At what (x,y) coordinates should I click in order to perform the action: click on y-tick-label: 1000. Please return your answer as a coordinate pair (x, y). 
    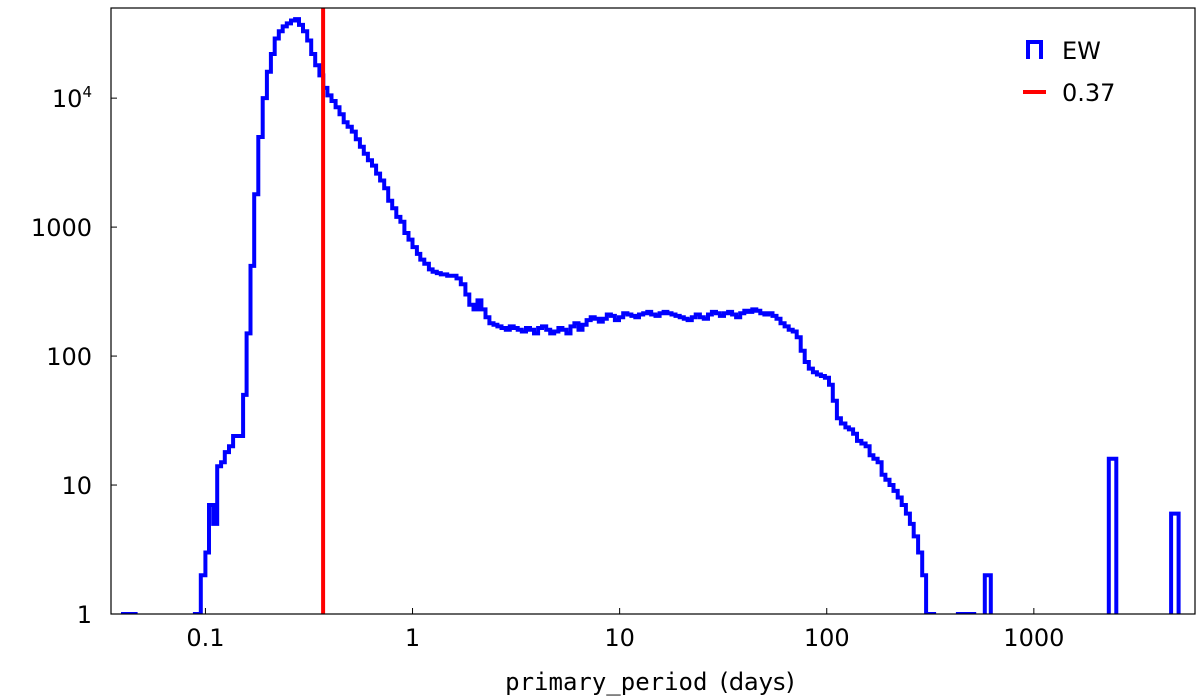
    Looking at the image, I should click on (61, 228).